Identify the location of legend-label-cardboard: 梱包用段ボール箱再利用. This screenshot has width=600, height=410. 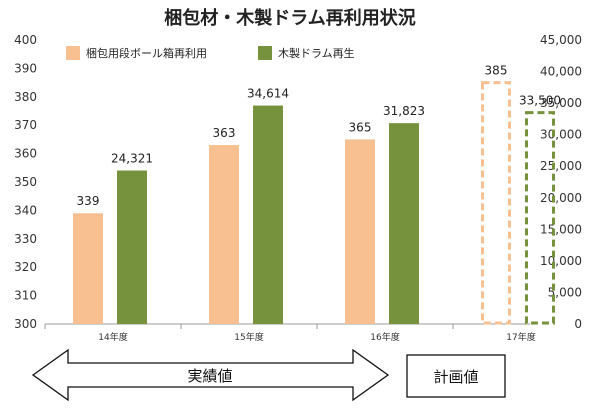
(146, 53).